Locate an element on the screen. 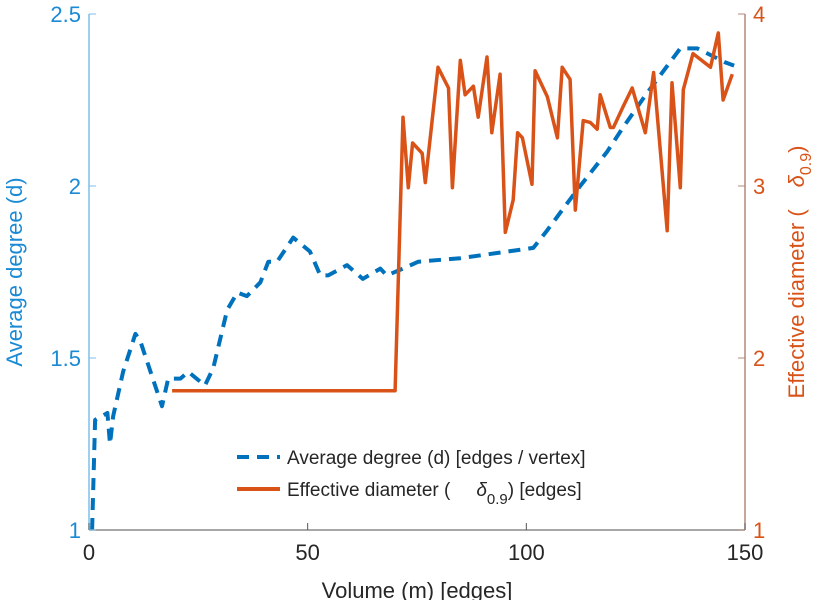  y-axis-label-right: Effective diameter ( δ0.9) is located at coordinates (799, 272).